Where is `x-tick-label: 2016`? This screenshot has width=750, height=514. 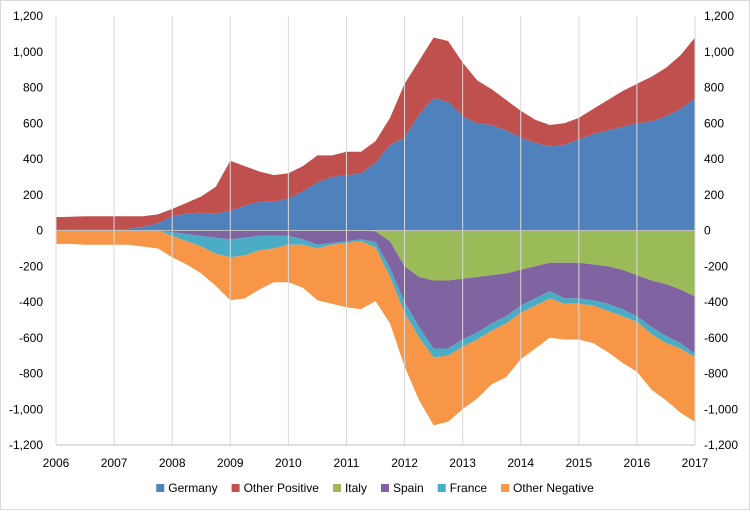 x-tick-label: 2016 is located at coordinates (637, 463).